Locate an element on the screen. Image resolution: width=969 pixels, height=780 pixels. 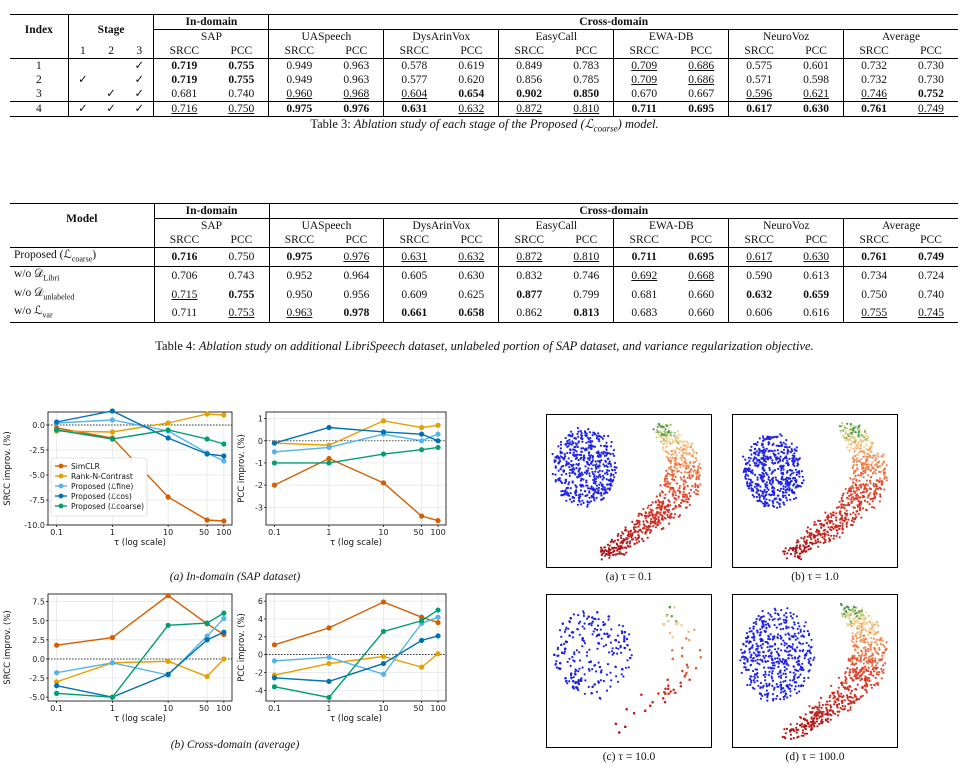
model-header: Model is located at coordinates (82, 218).